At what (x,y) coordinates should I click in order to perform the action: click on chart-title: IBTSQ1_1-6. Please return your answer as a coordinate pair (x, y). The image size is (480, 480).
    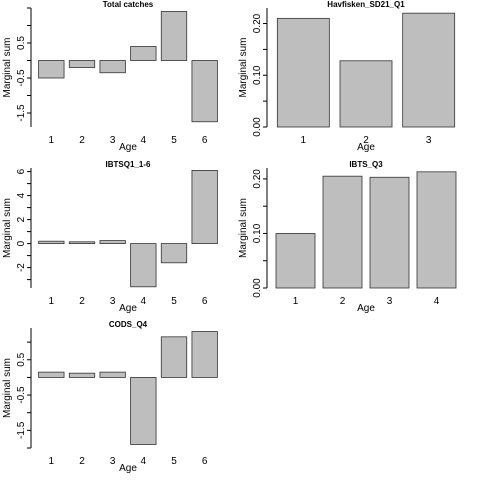
    Looking at the image, I should click on (128, 164).